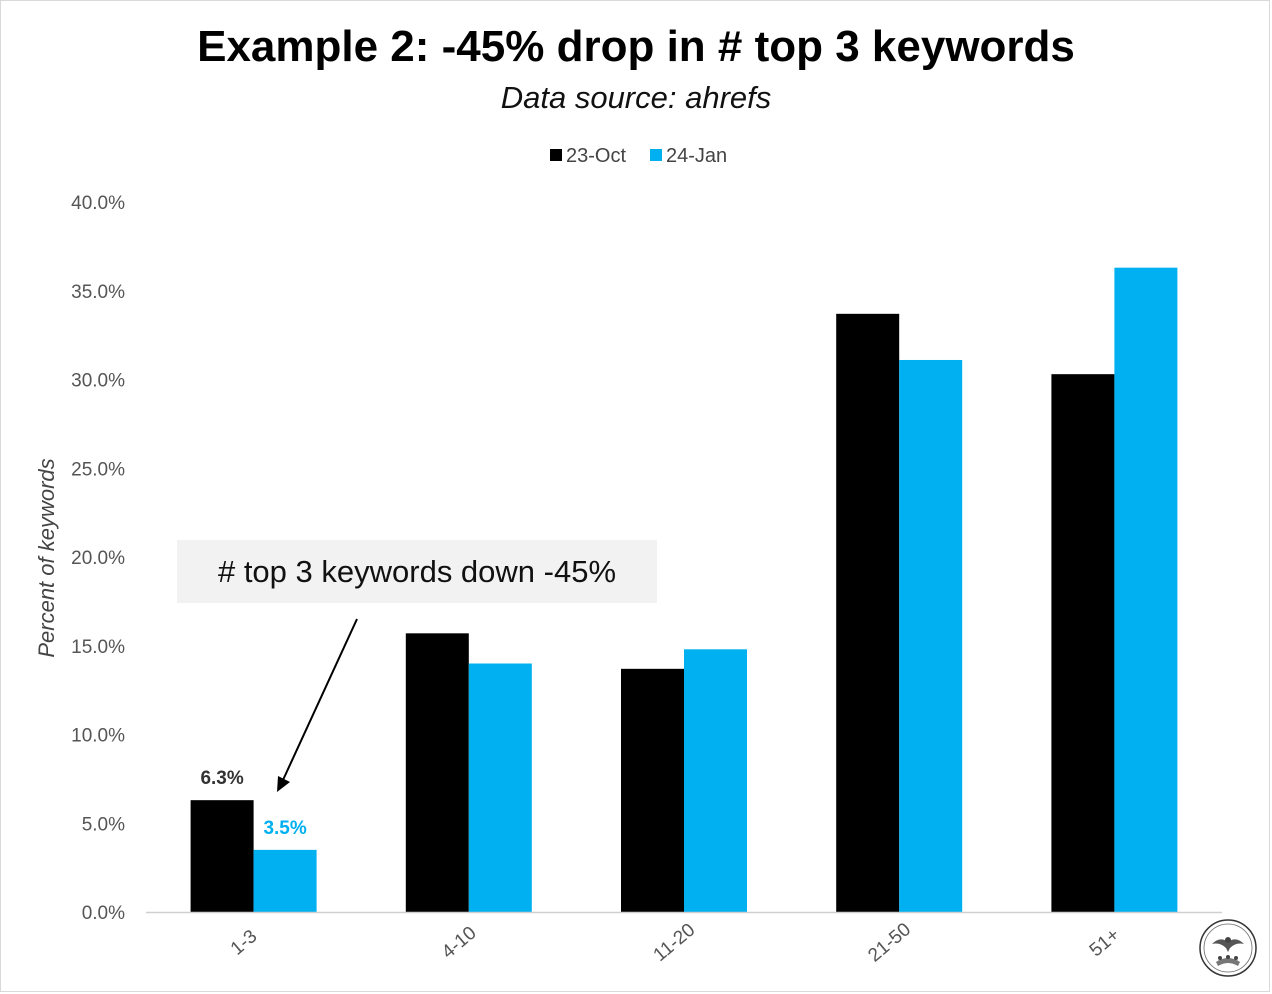 Image resolution: width=1272 pixels, height=994 pixels. I want to click on chart-subtitle: Data source: ahrefs, so click(636, 97).